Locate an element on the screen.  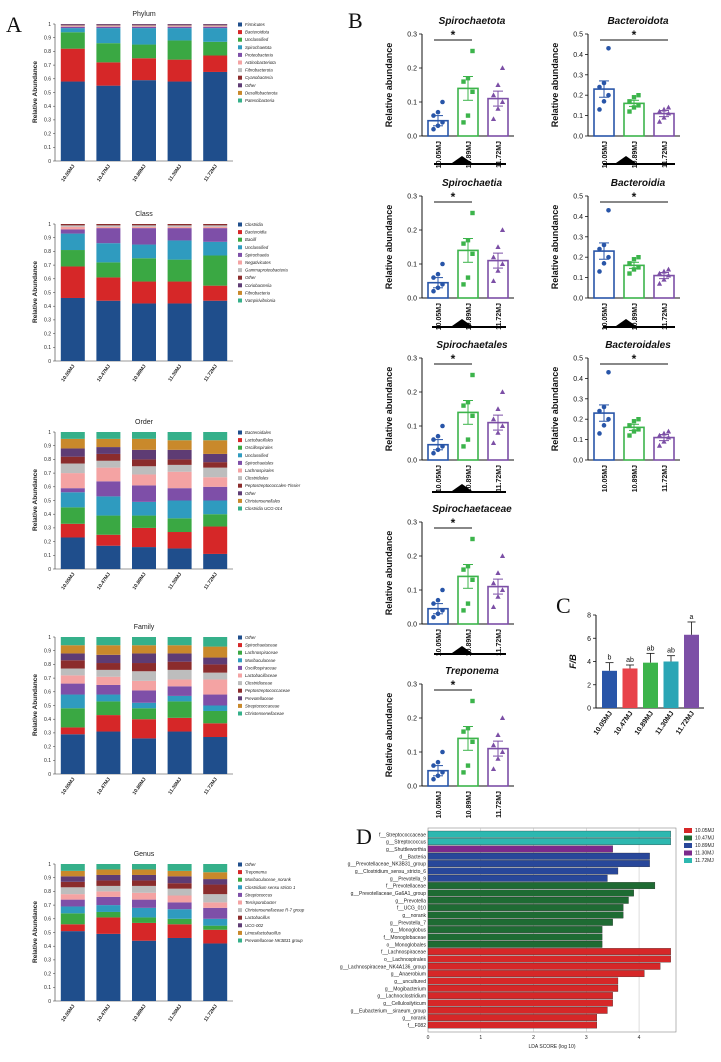
y-tick-label: 6 is located at coordinates (589, 639).